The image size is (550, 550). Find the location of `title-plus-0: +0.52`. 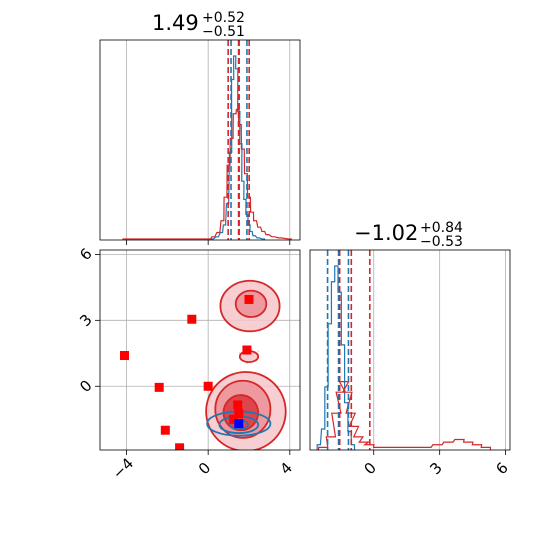

title-plus-0: +0.52 is located at coordinates (223, 18).